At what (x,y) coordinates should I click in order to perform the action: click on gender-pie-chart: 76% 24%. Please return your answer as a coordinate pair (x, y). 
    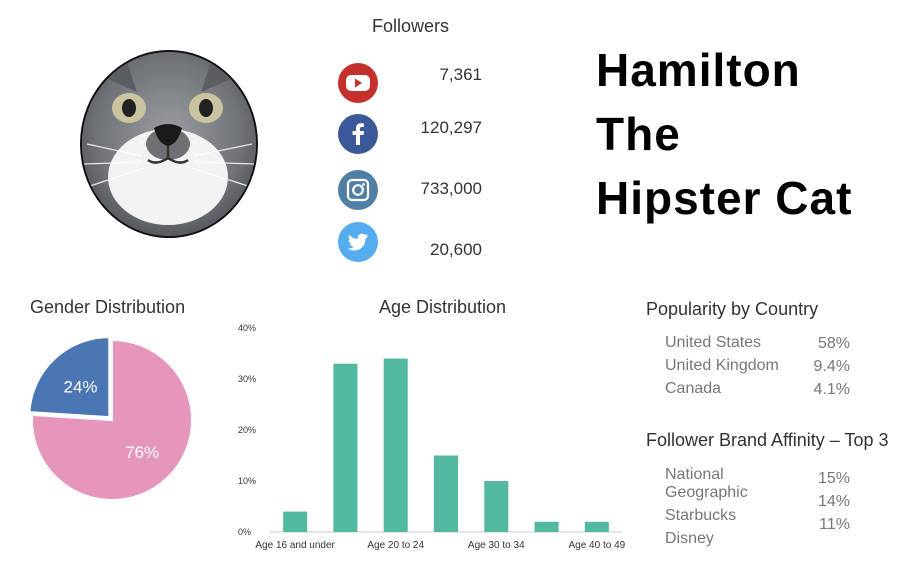
    Looking at the image, I should click on (110, 418).